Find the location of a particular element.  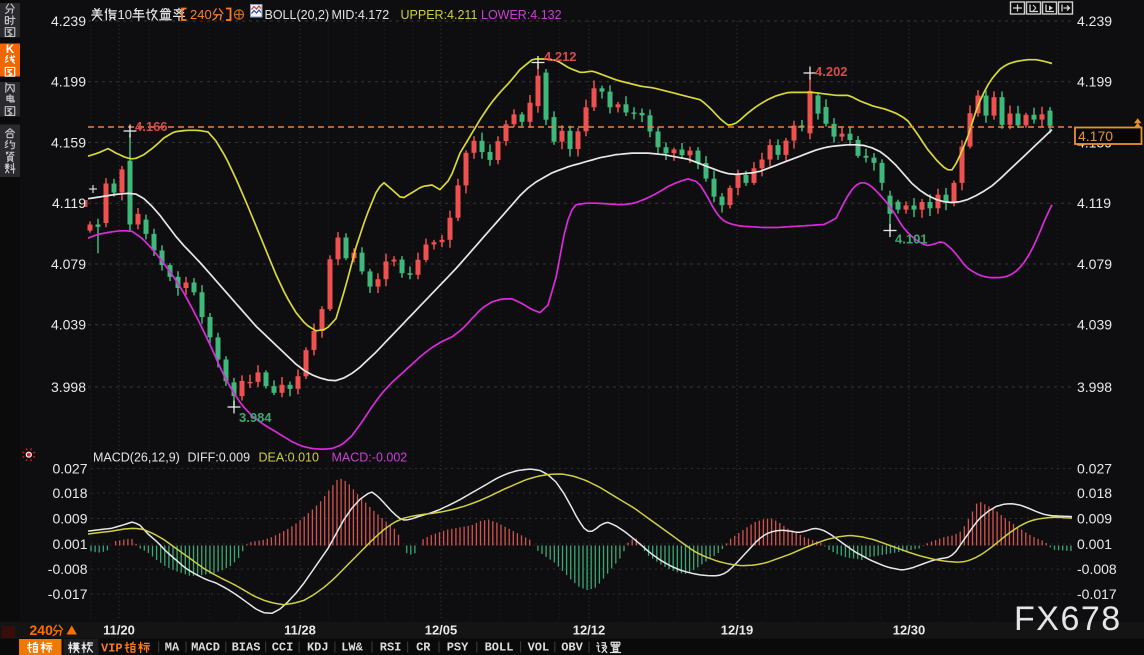

svg-text: 4.101 is located at coordinates (911, 239).